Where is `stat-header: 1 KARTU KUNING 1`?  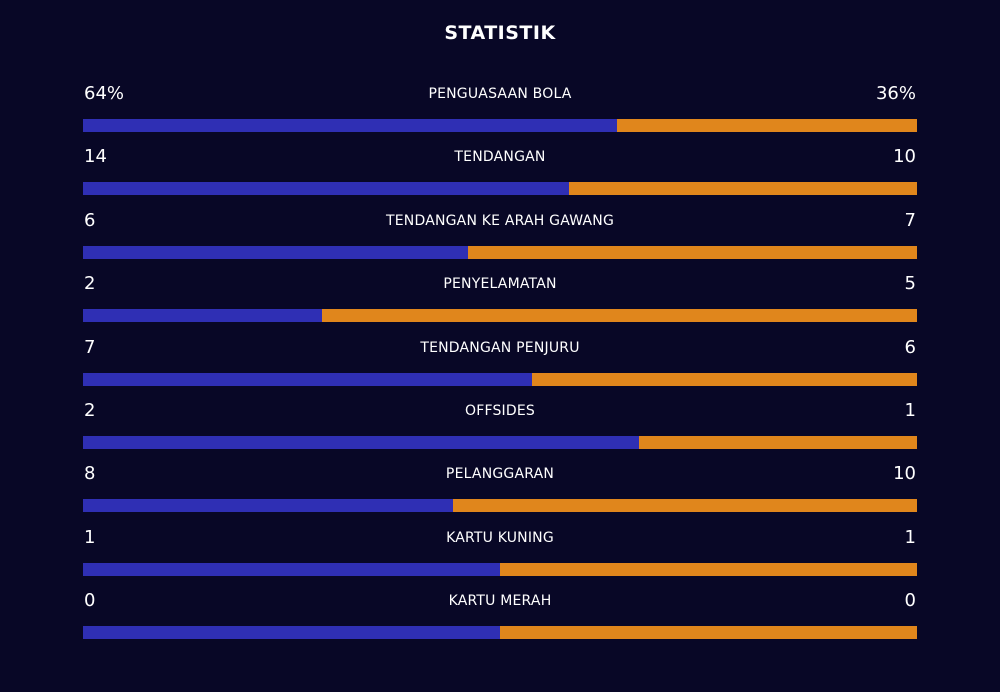 stat-header: 1 KARTU KUNING 1 is located at coordinates (500, 538).